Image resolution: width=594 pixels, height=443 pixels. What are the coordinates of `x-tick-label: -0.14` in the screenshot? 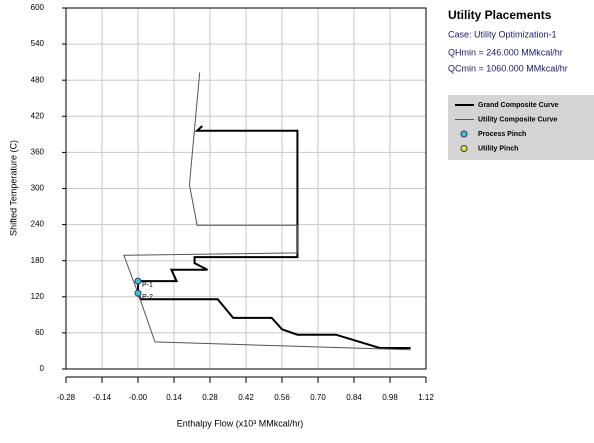 It's located at (102, 397).